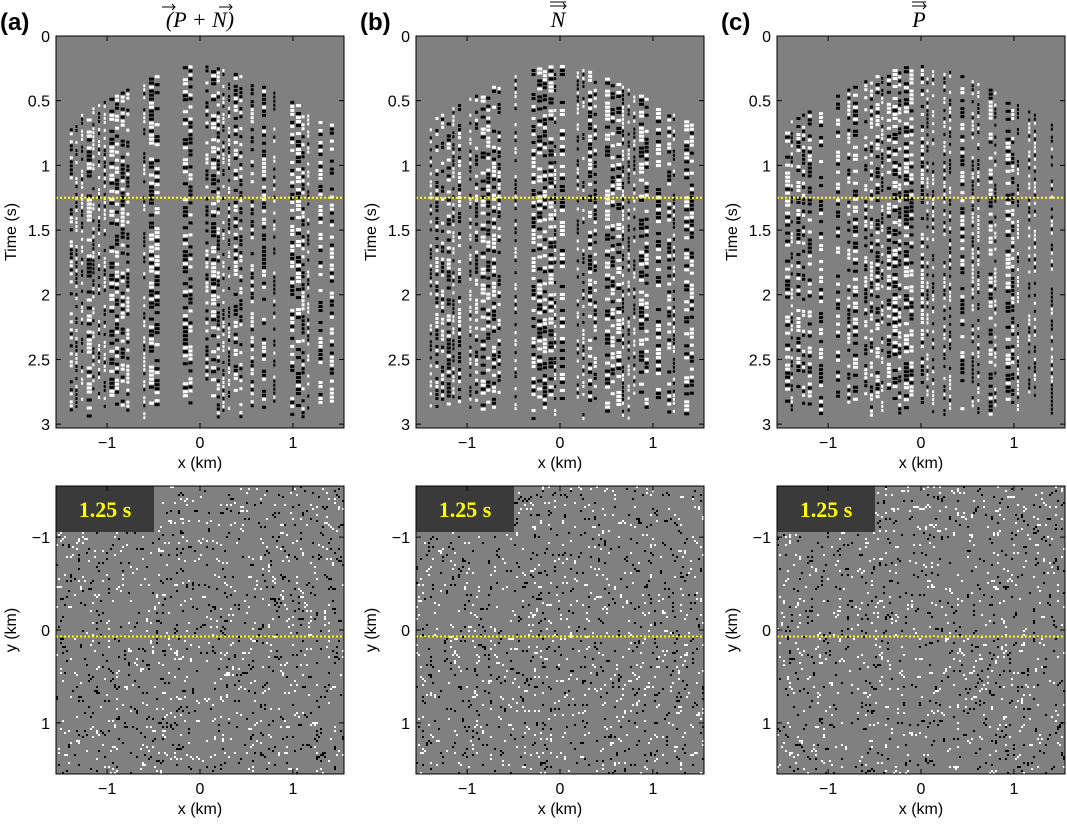 The image size is (1067, 828). I want to click on panel-title-a-text: (P + N), so click(200, 19).